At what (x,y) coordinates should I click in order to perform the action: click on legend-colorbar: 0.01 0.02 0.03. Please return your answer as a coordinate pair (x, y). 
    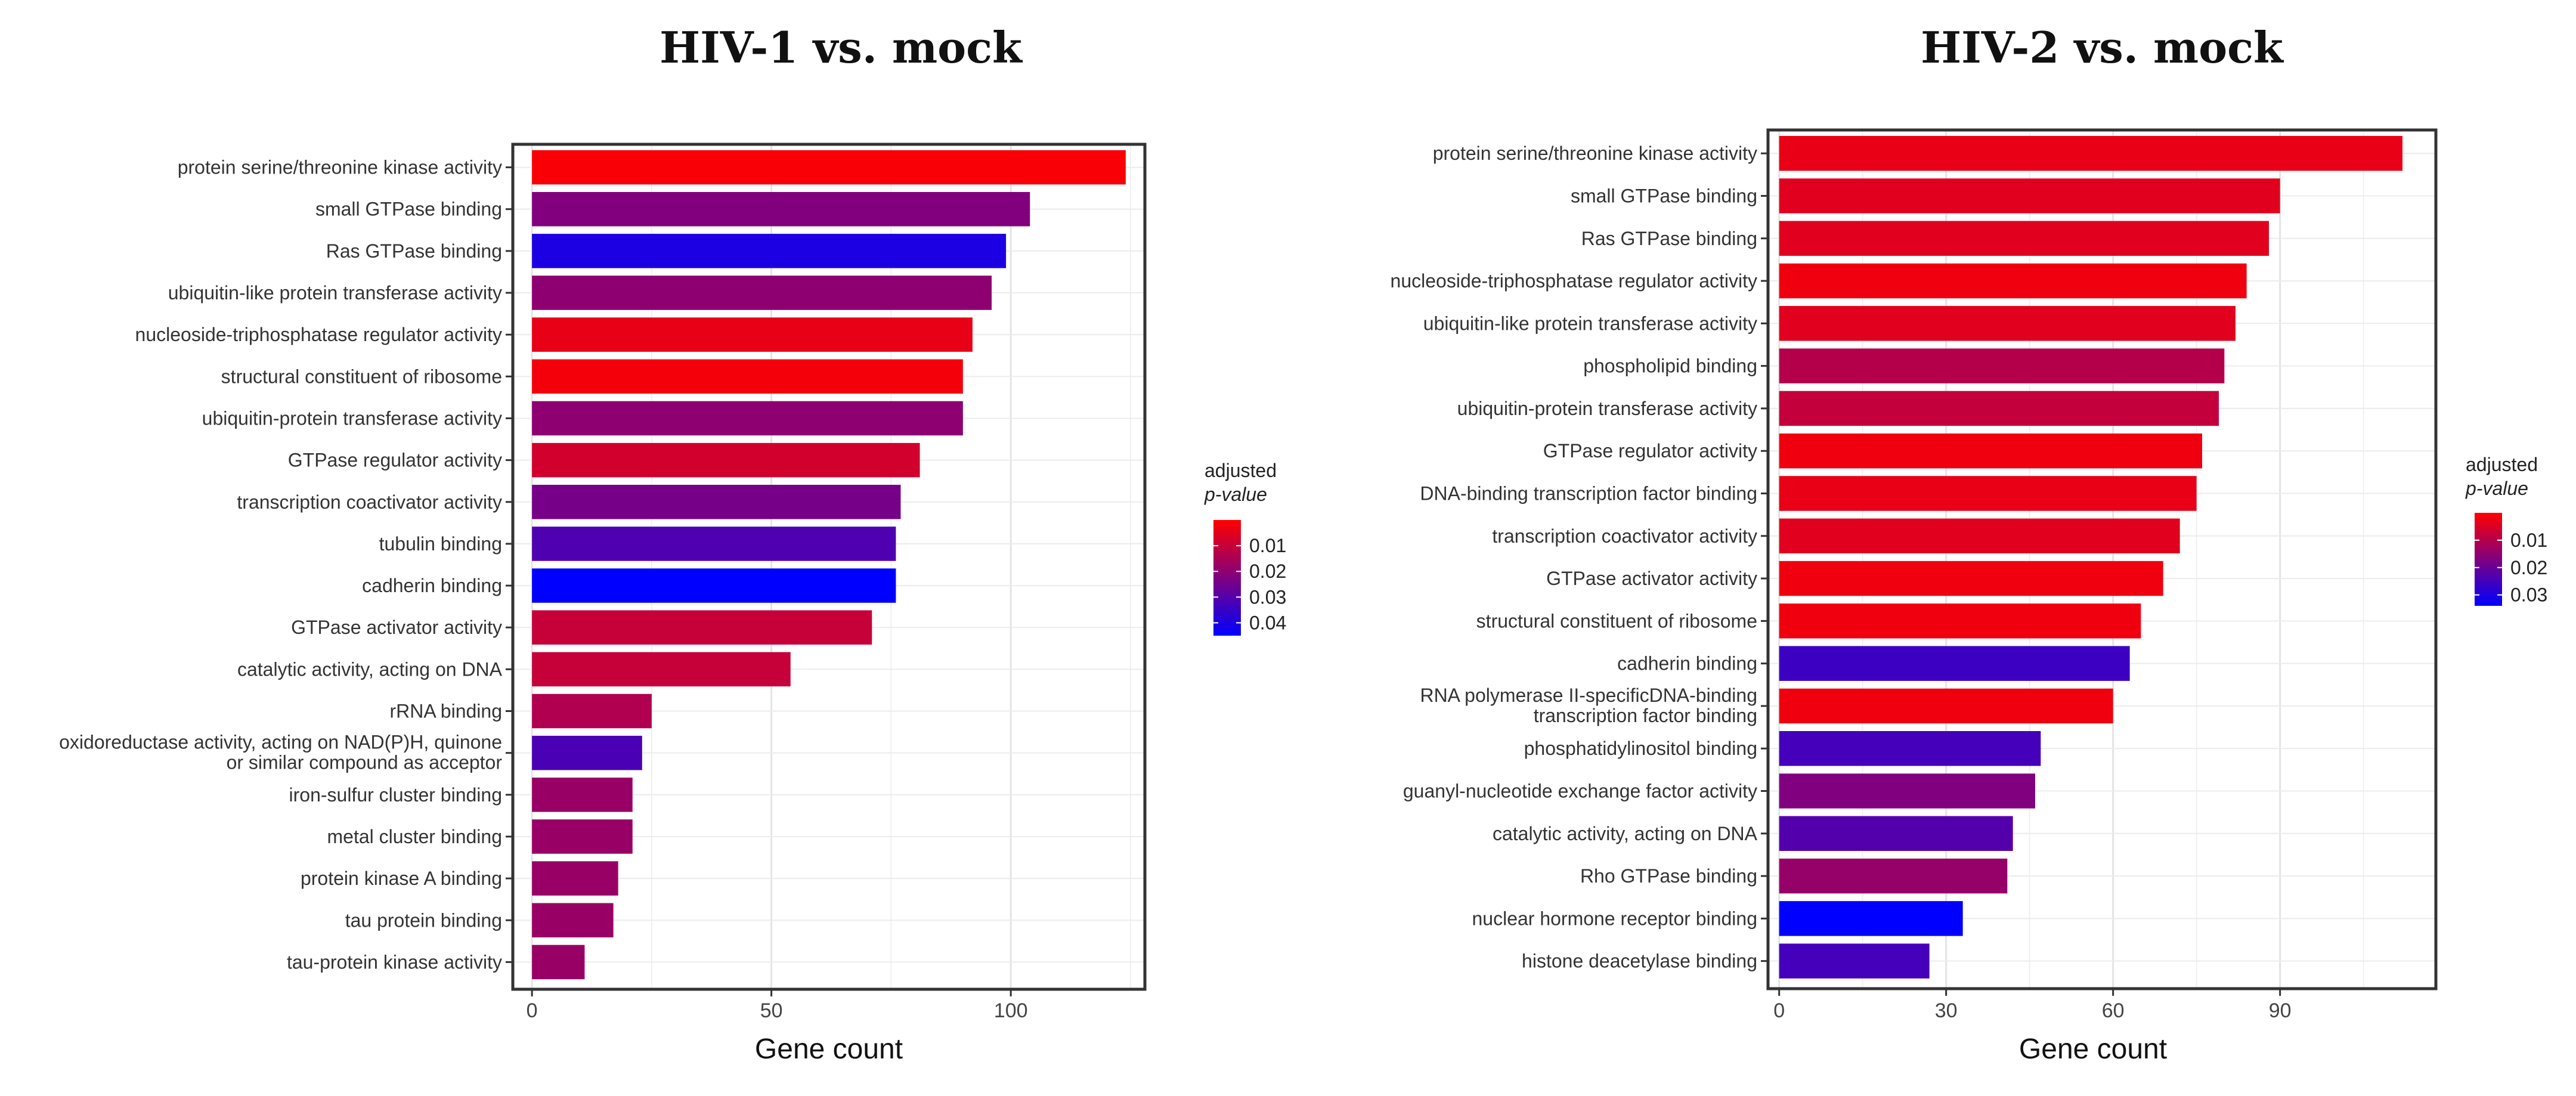
    Looking at the image, I should click on (2511, 559).